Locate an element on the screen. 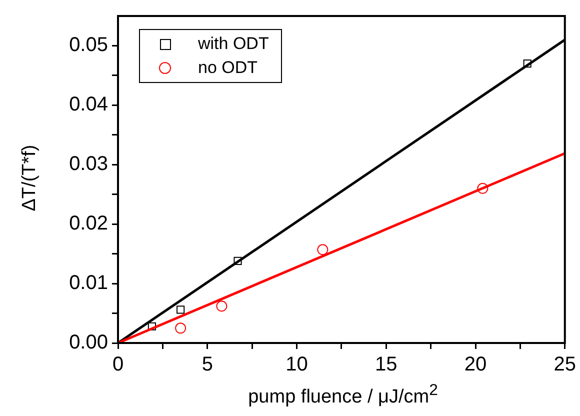 This screenshot has height=416, width=580. legend-label: with ODT is located at coordinates (233, 44).